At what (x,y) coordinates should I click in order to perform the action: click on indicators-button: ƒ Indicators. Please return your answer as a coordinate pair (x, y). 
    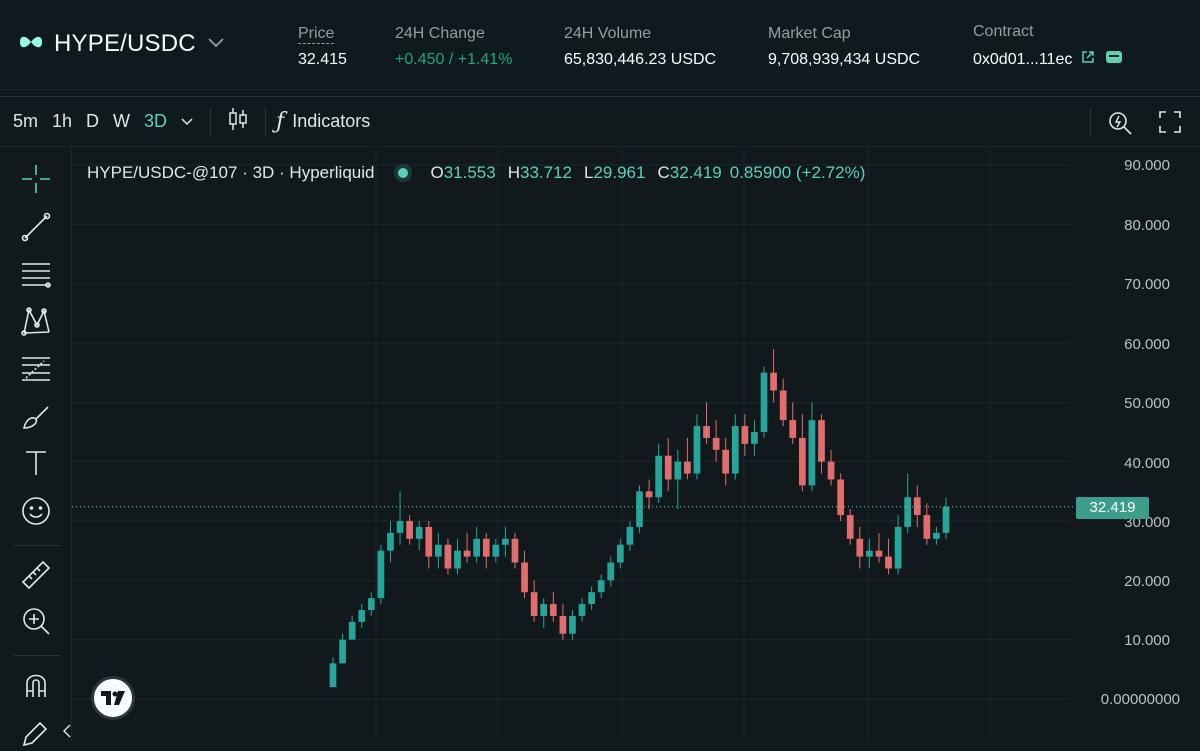
    Looking at the image, I should click on (323, 121).